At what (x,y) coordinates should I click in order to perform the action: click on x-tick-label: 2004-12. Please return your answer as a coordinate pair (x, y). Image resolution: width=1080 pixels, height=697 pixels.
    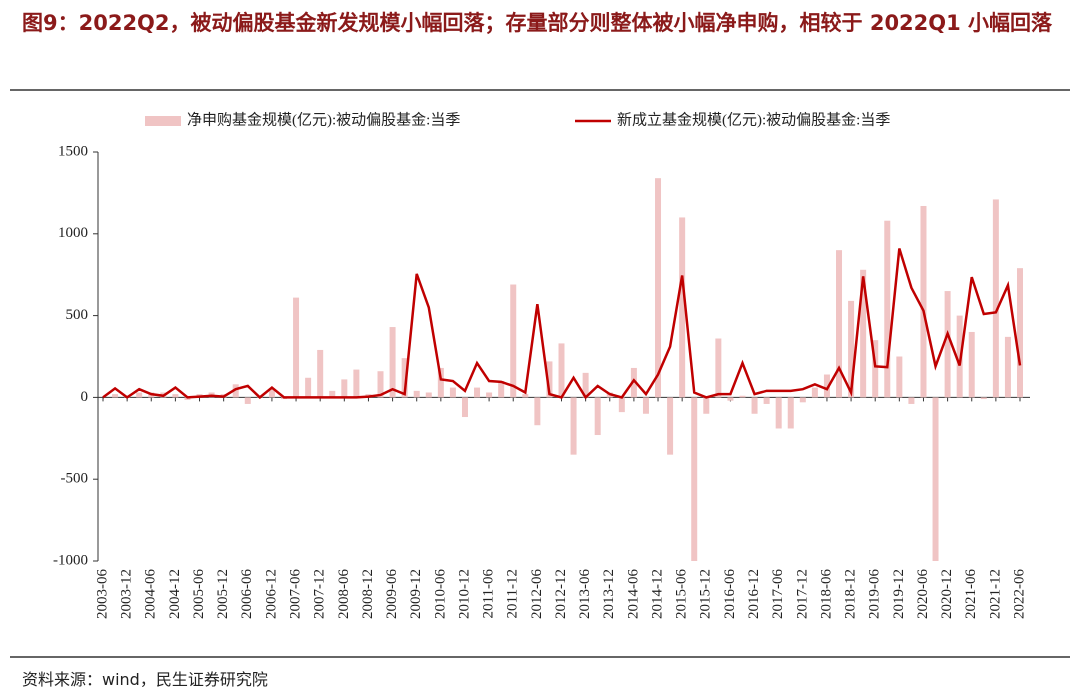
    Looking at the image, I should click on (175, 594).